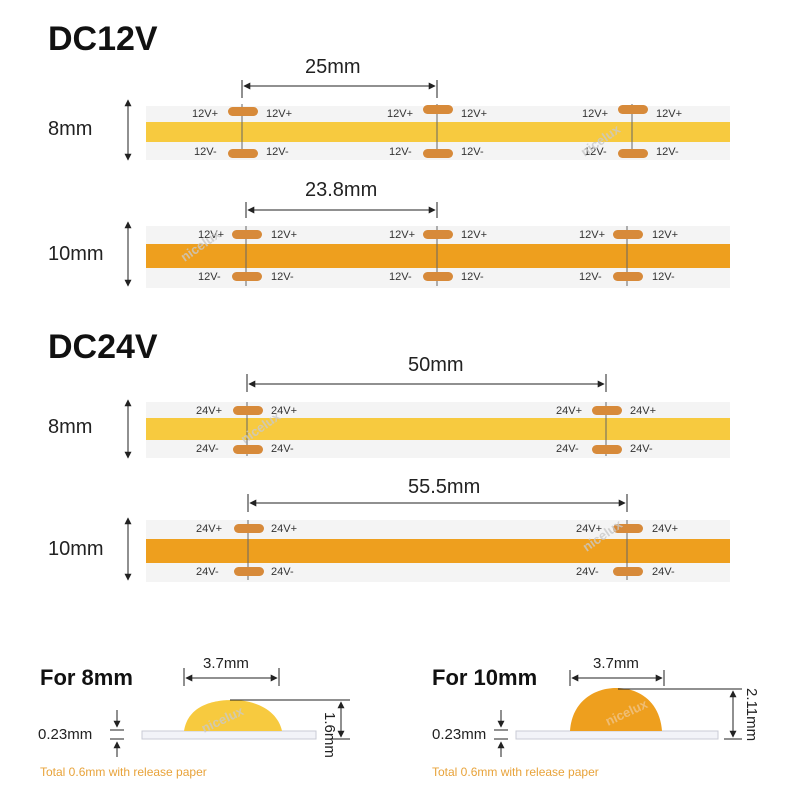 The width and height of the screenshot is (800, 800). What do you see at coordinates (485, 677) in the screenshot?
I see `cross-section-title: For 10mm` at bounding box center [485, 677].